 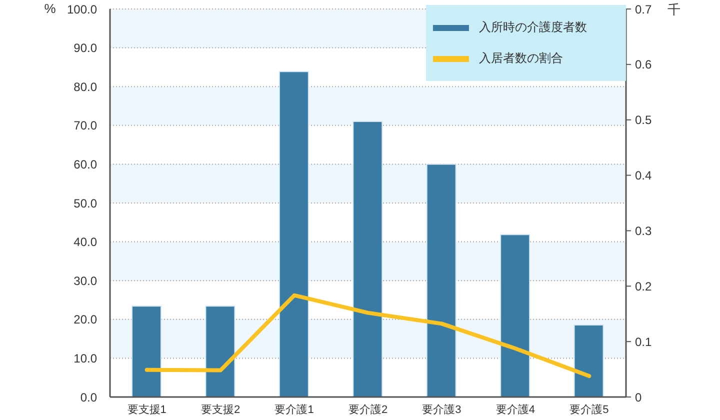 What do you see at coordinates (589, 409) in the screenshot?
I see `x-tick-label: 要介護5` at bounding box center [589, 409].